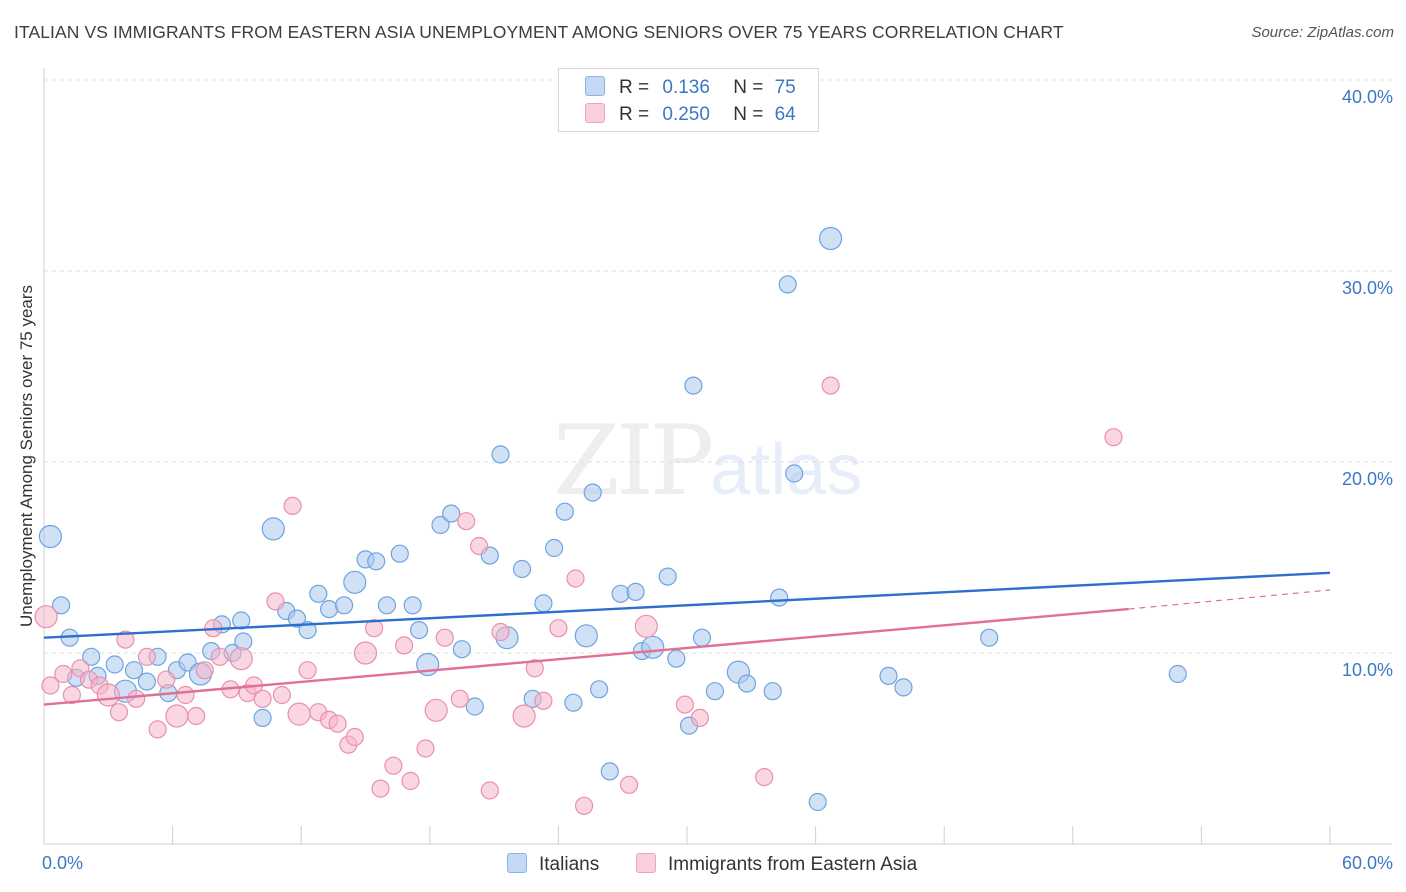 This screenshot has height=892, width=1406. Describe the element at coordinates (1367, 97) in the screenshot. I see `y-tick-label-40: 40.0%` at that location.